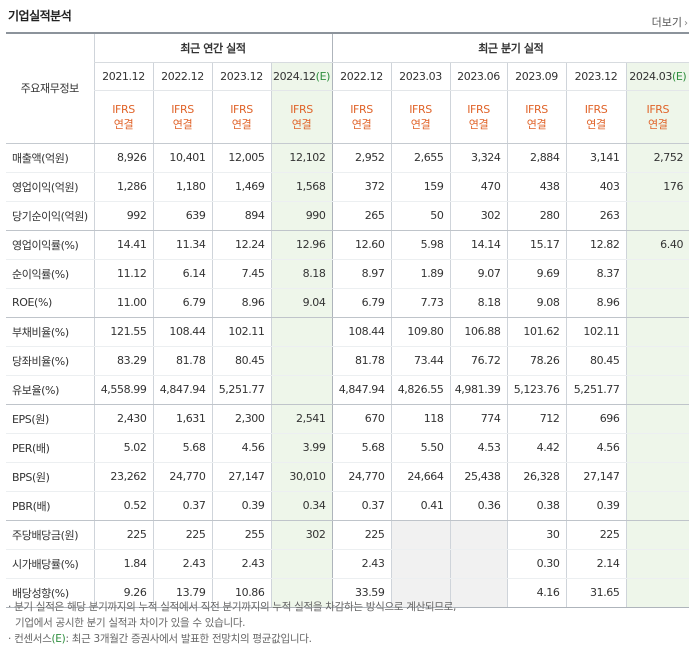 The image size is (694, 648). Describe the element at coordinates (657, 245) in the screenshot. I see `table-cell: 6.40` at that location.